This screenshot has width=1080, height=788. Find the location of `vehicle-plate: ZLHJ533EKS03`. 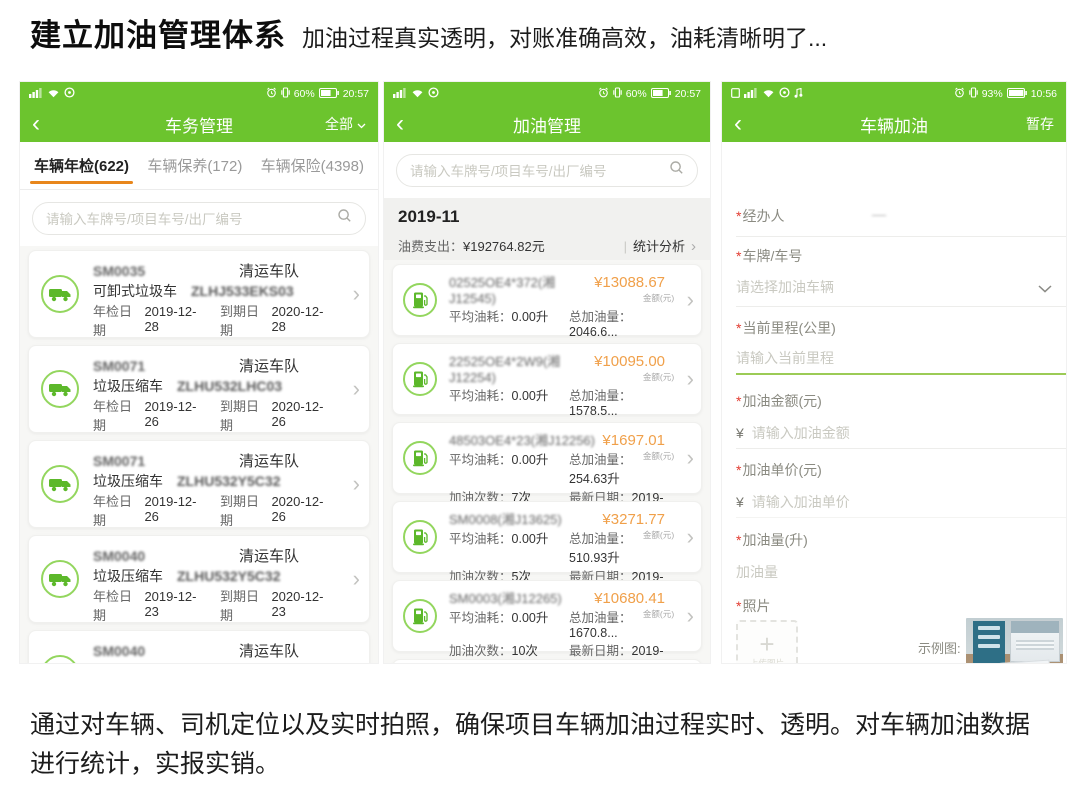

vehicle-plate: ZLHJ533EKS03 is located at coordinates (242, 291).